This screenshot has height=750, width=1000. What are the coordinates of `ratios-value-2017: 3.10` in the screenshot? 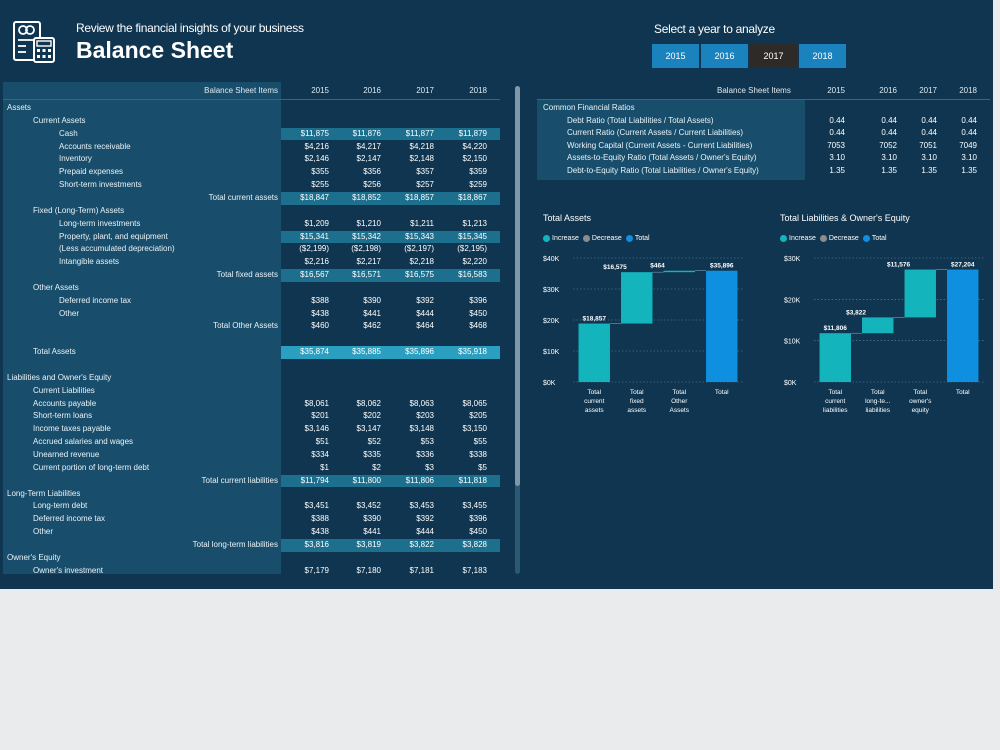 It's located at (929, 158).